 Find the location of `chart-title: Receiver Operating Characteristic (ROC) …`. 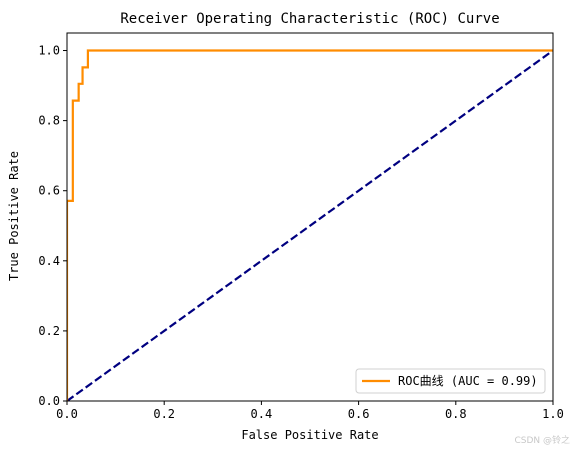

chart-title: Receiver Operating Characteristic (ROC) … is located at coordinates (309, 19).